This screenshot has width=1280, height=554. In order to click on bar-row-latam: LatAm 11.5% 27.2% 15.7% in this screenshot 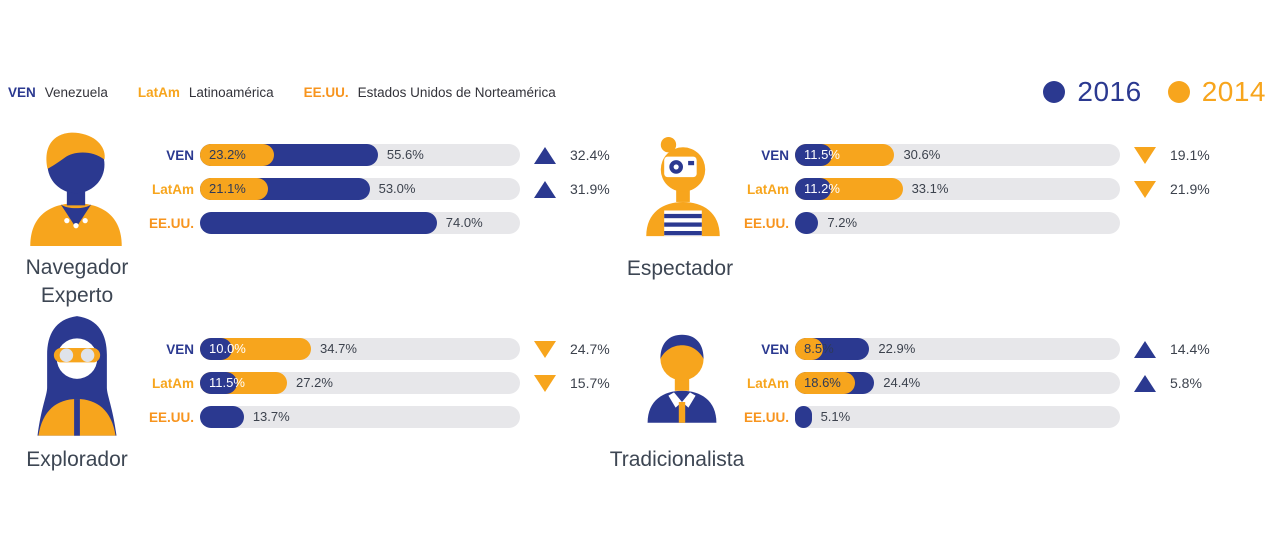, I will do `click(385, 383)`.